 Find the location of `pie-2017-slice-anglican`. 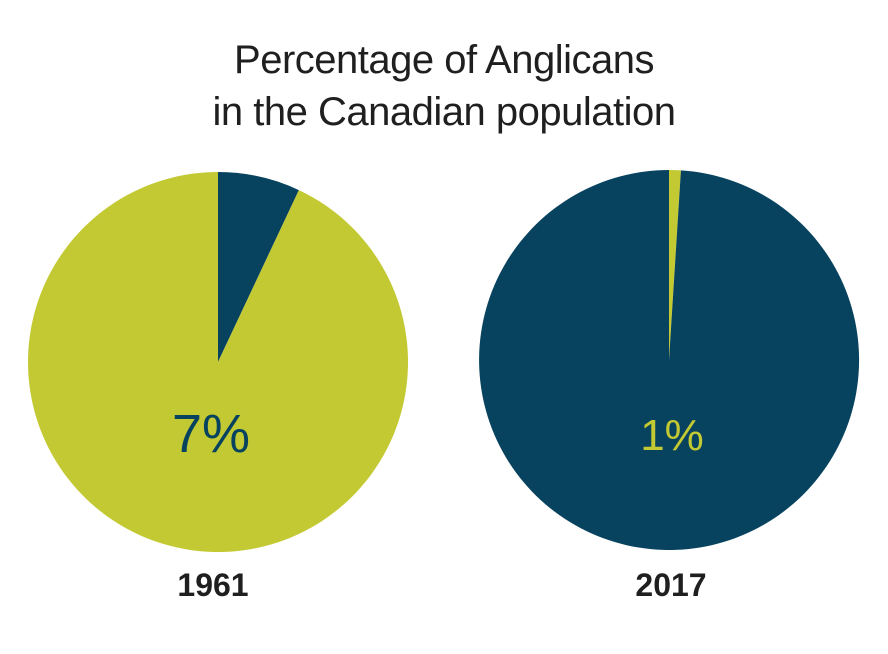

pie-2017-slice-anglican is located at coordinates (675, 264).